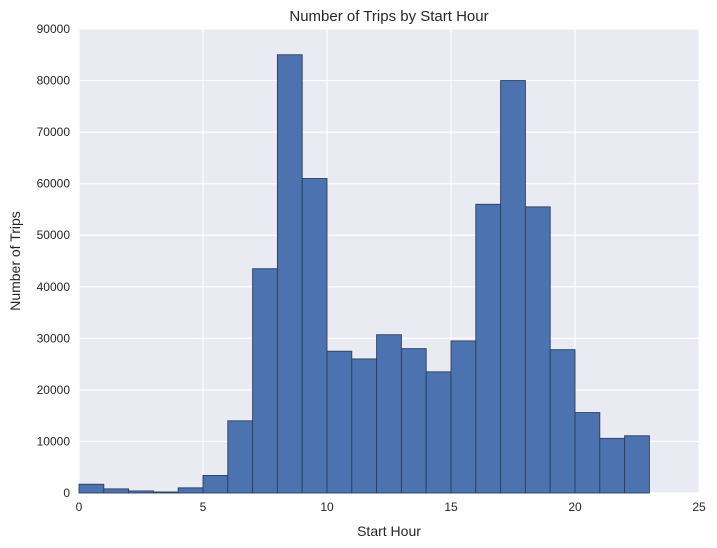 The width and height of the screenshot is (717, 548). Describe the element at coordinates (66, 493) in the screenshot. I see `y-tick-label: 0` at that location.